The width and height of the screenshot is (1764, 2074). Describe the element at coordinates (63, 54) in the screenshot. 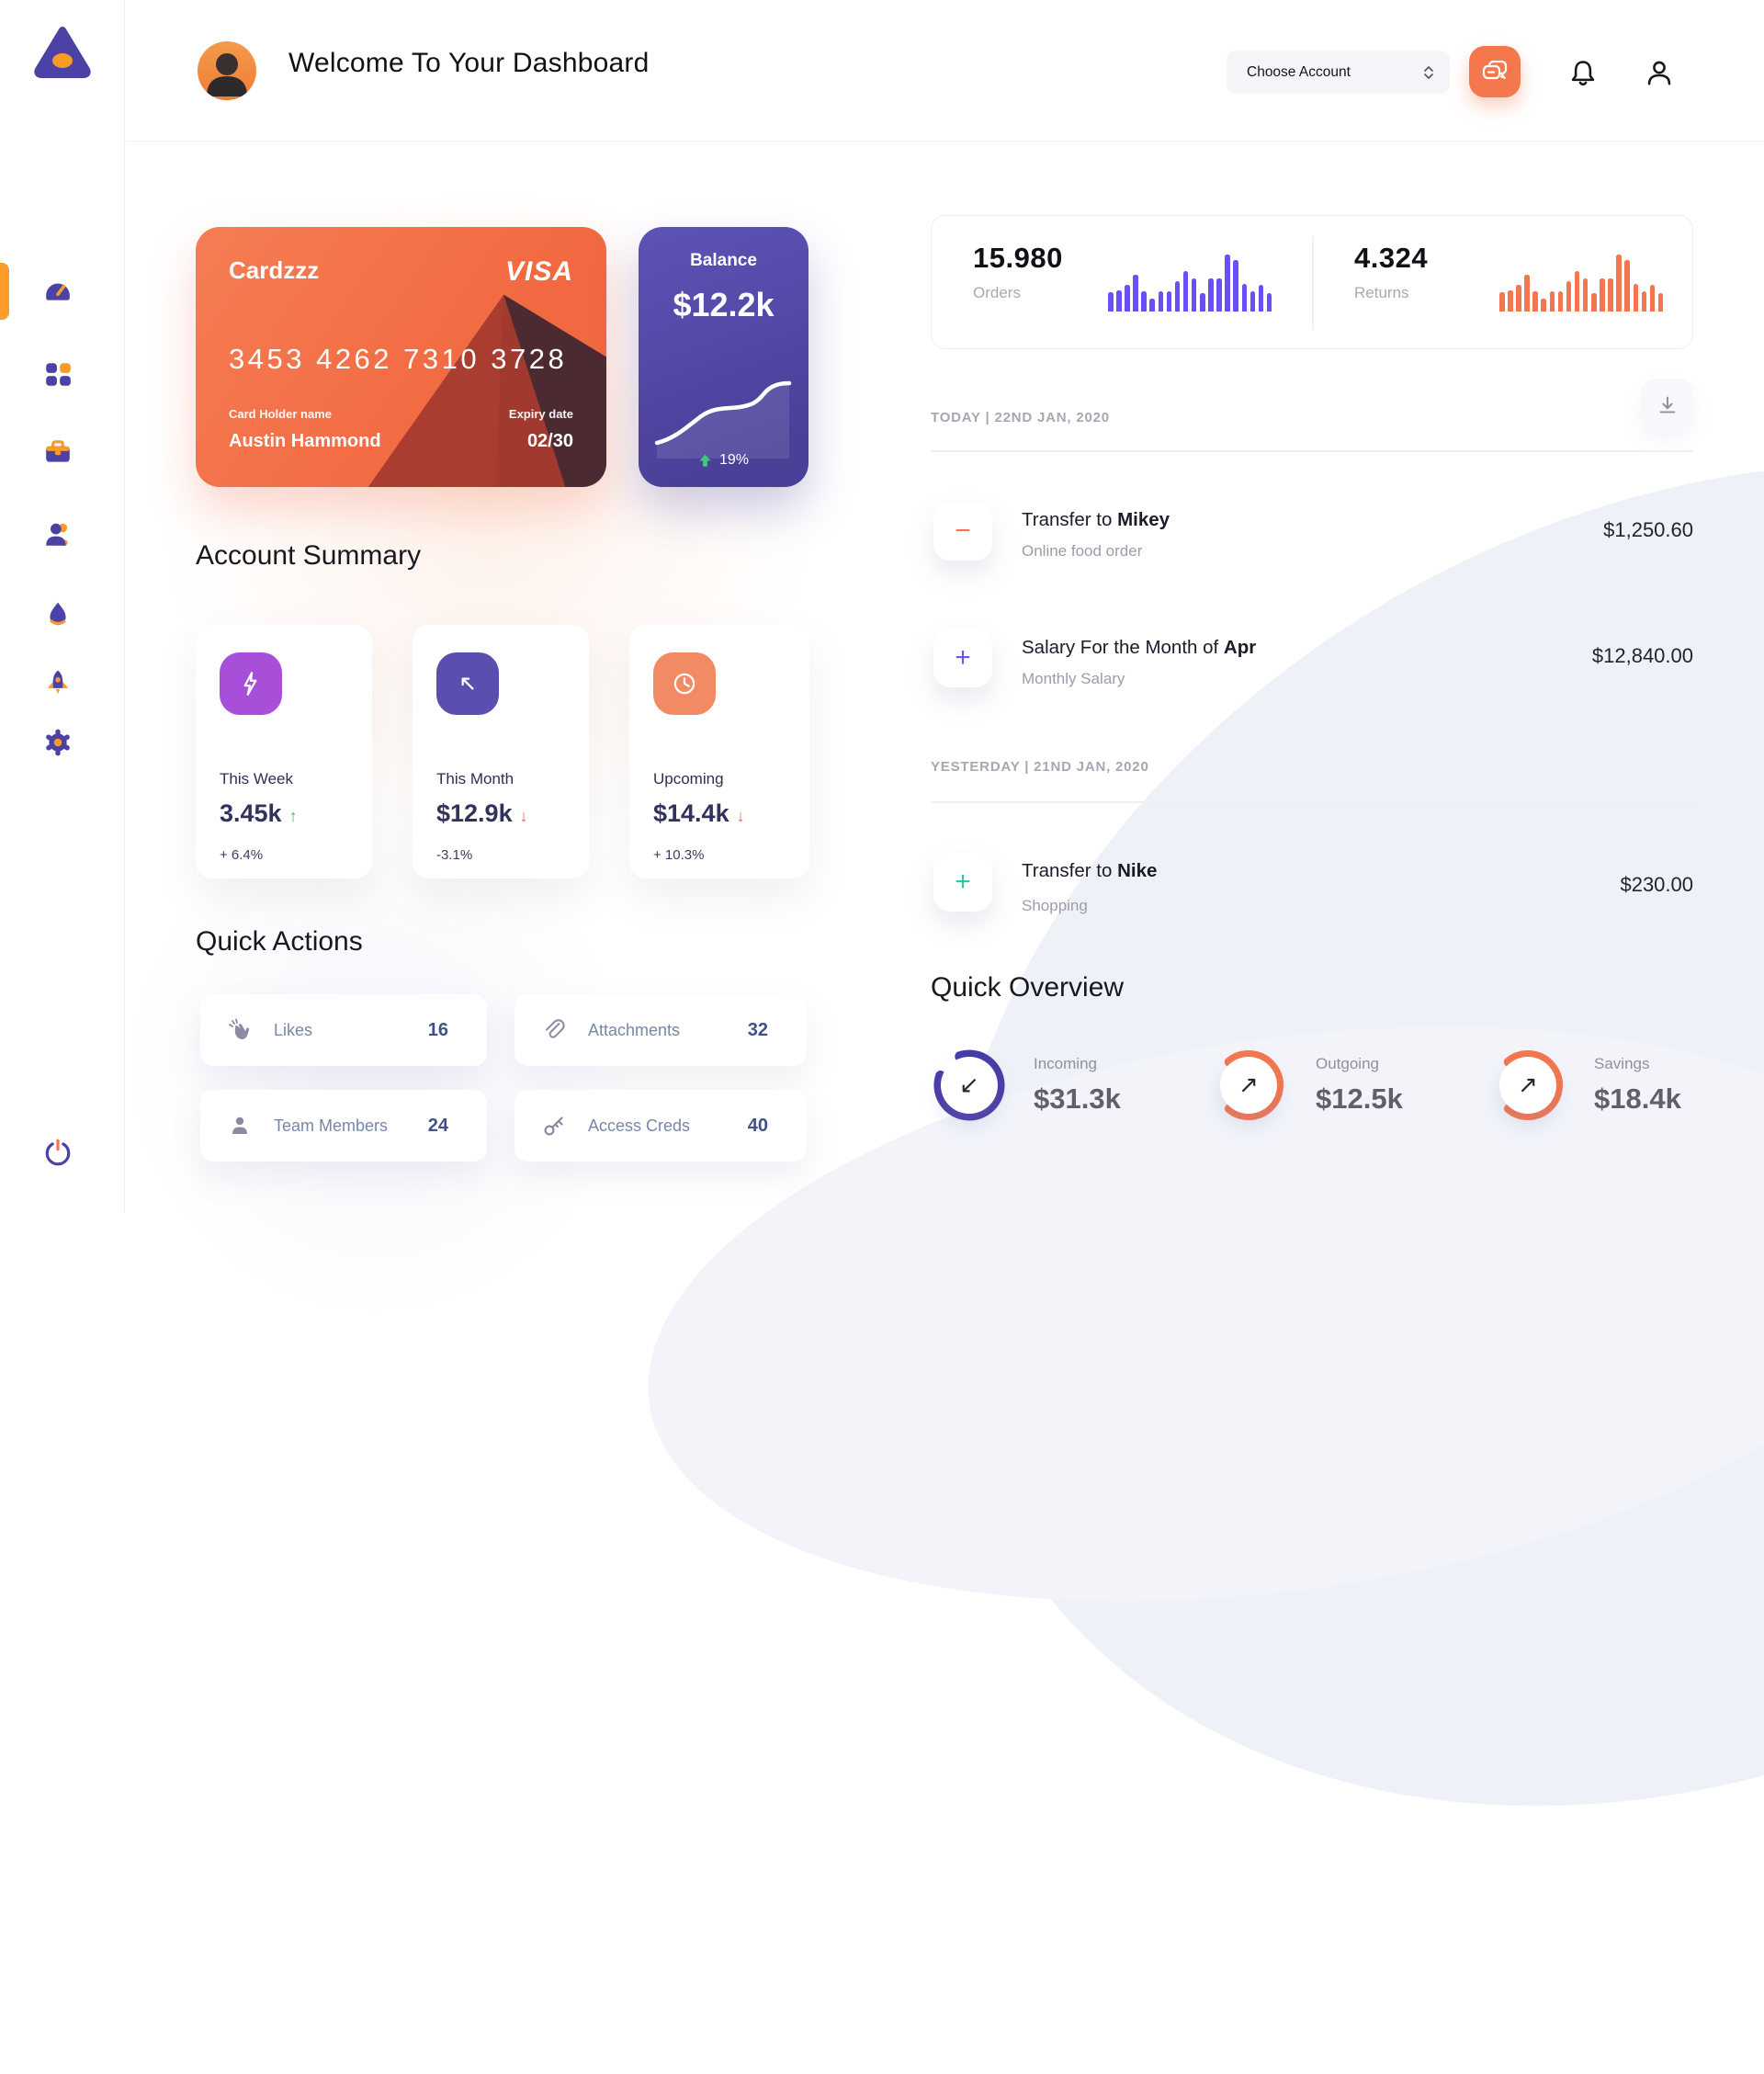

I see `app-logo` at that location.